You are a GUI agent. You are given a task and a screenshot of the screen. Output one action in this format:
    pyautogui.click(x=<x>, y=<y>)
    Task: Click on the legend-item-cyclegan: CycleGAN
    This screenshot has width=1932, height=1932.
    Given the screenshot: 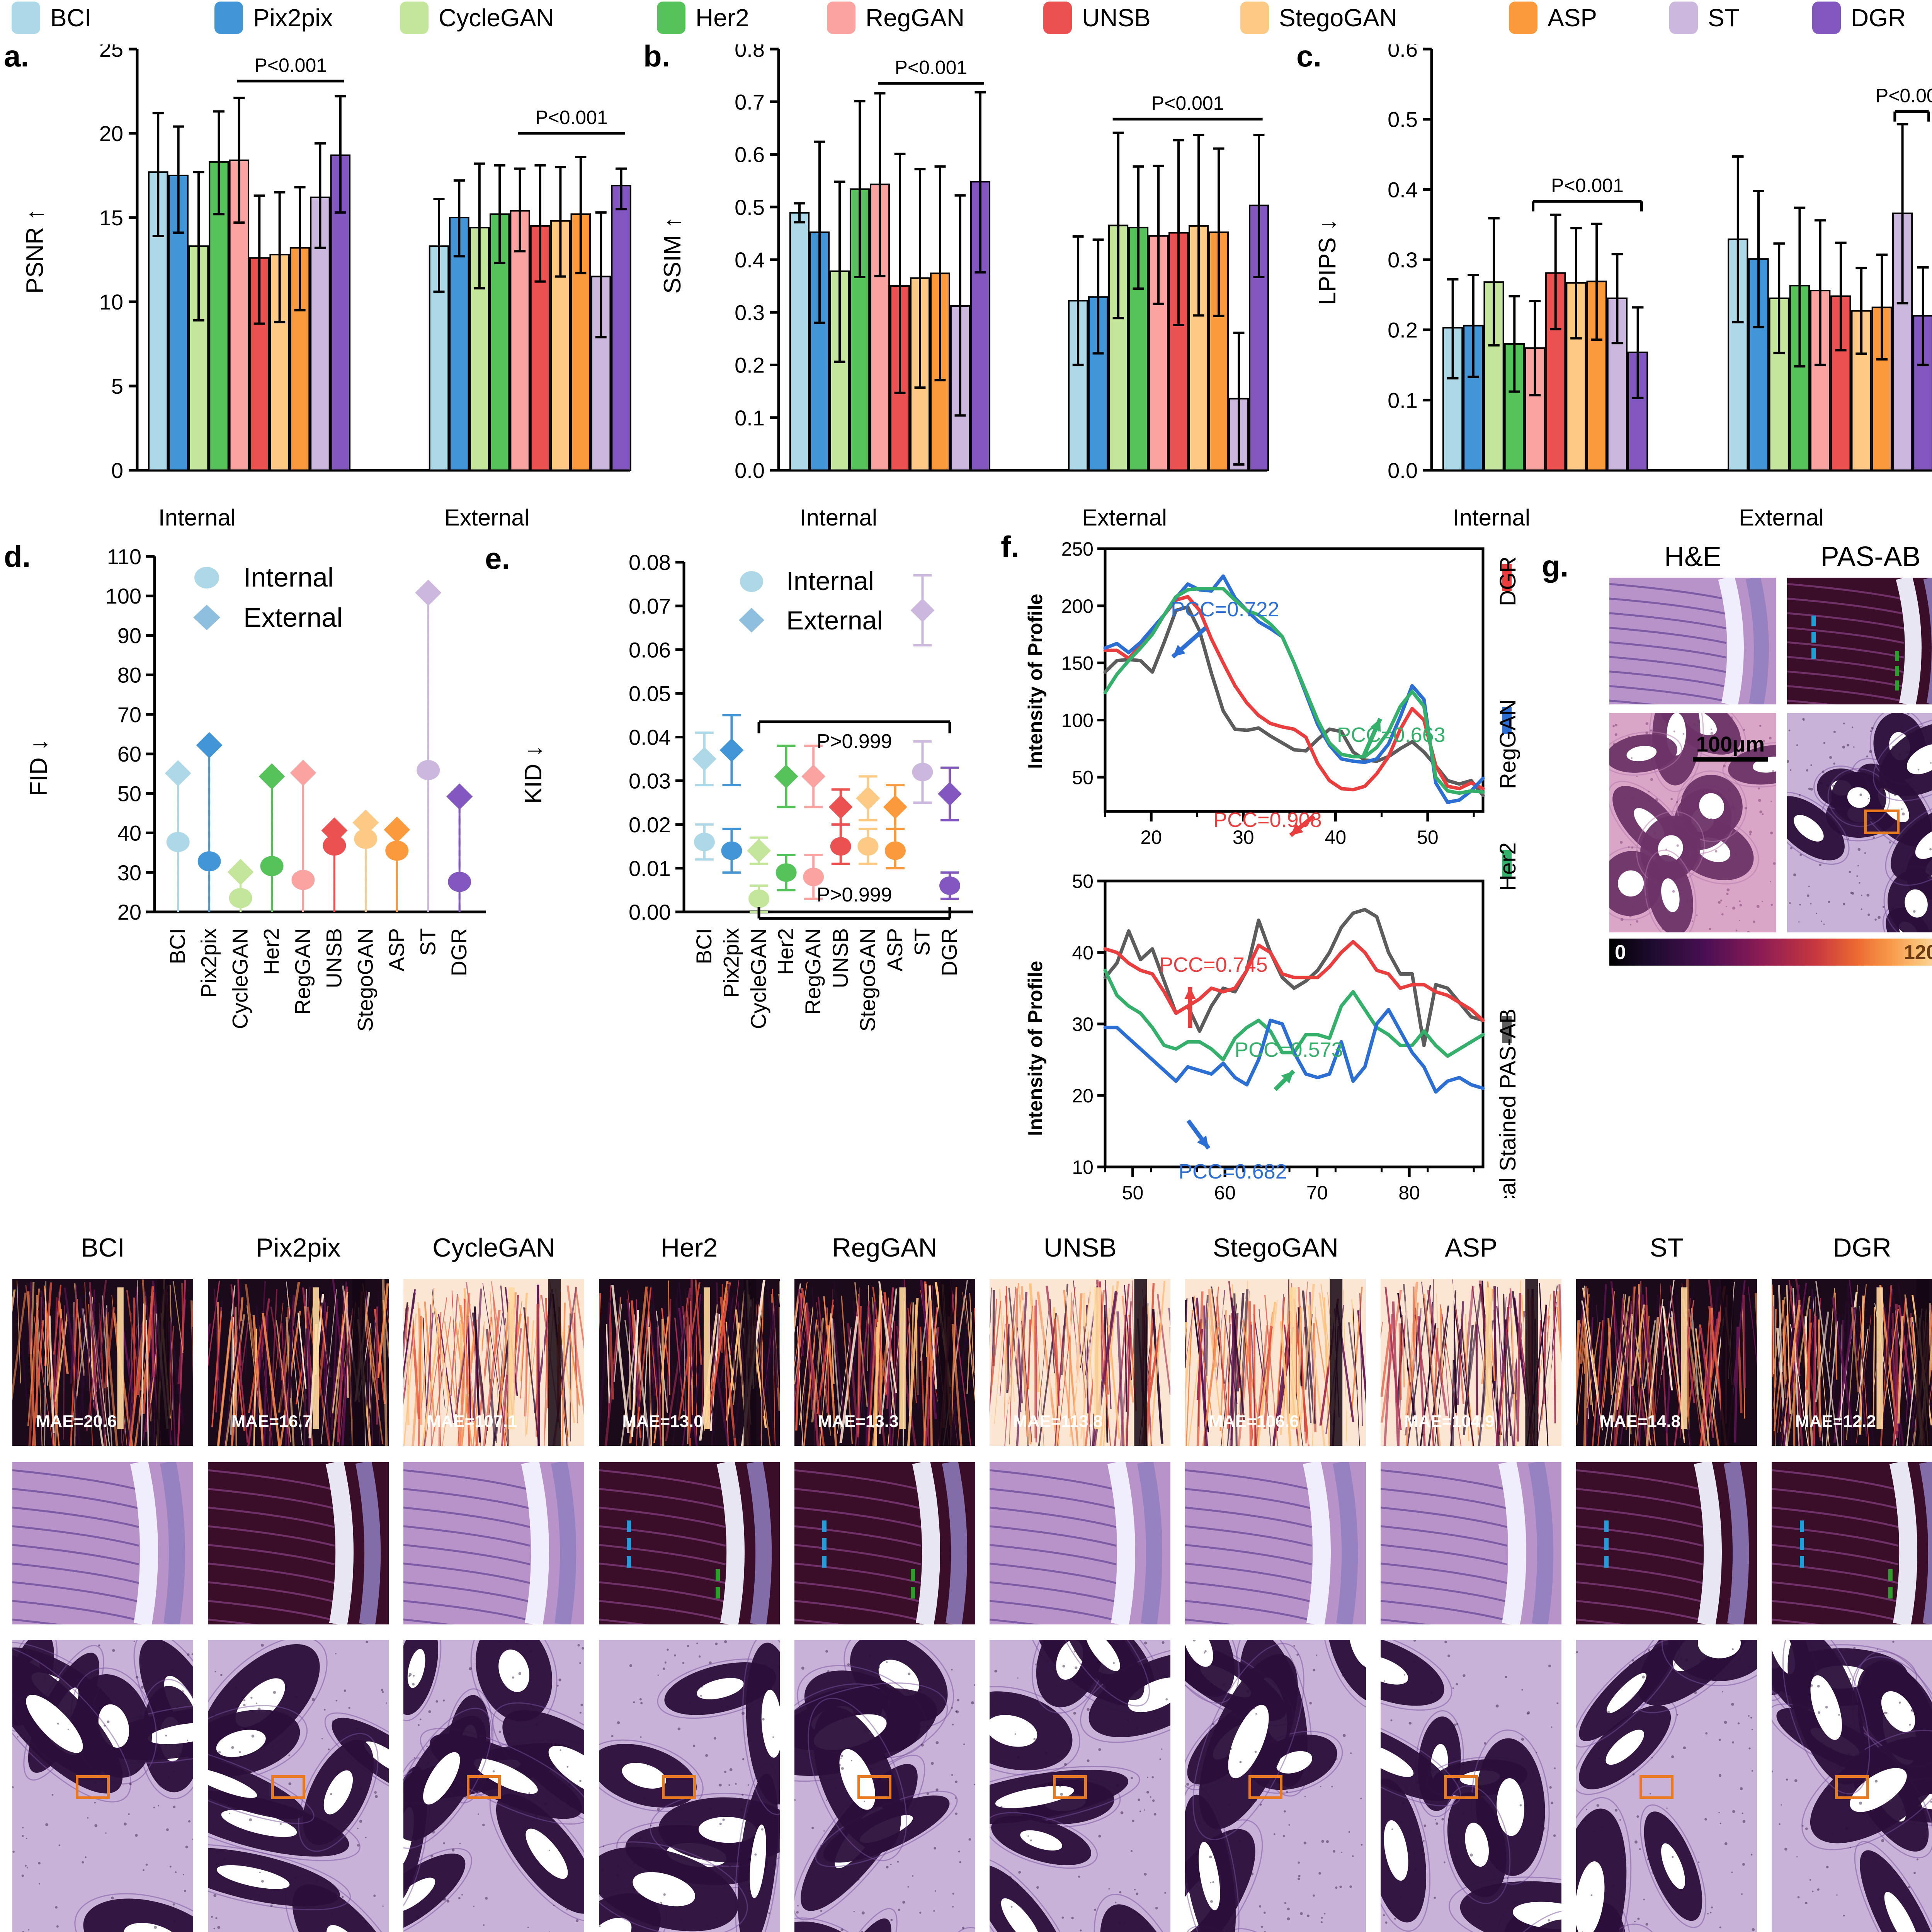 What is the action you would take?
    pyautogui.click(x=477, y=18)
    